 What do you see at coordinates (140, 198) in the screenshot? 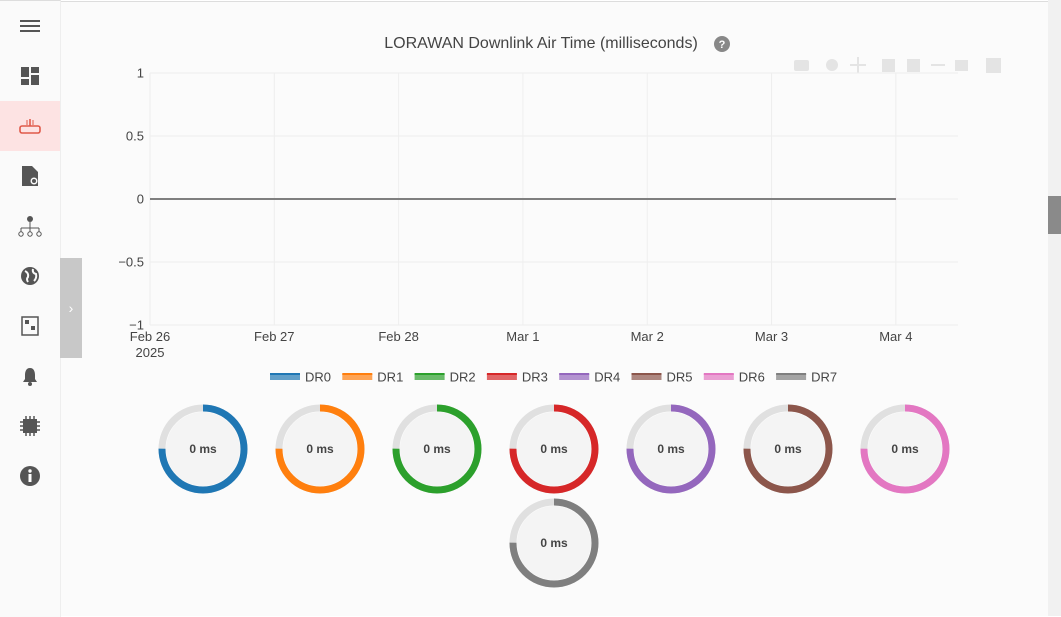
I see `y-tick-label: 0` at bounding box center [140, 198].